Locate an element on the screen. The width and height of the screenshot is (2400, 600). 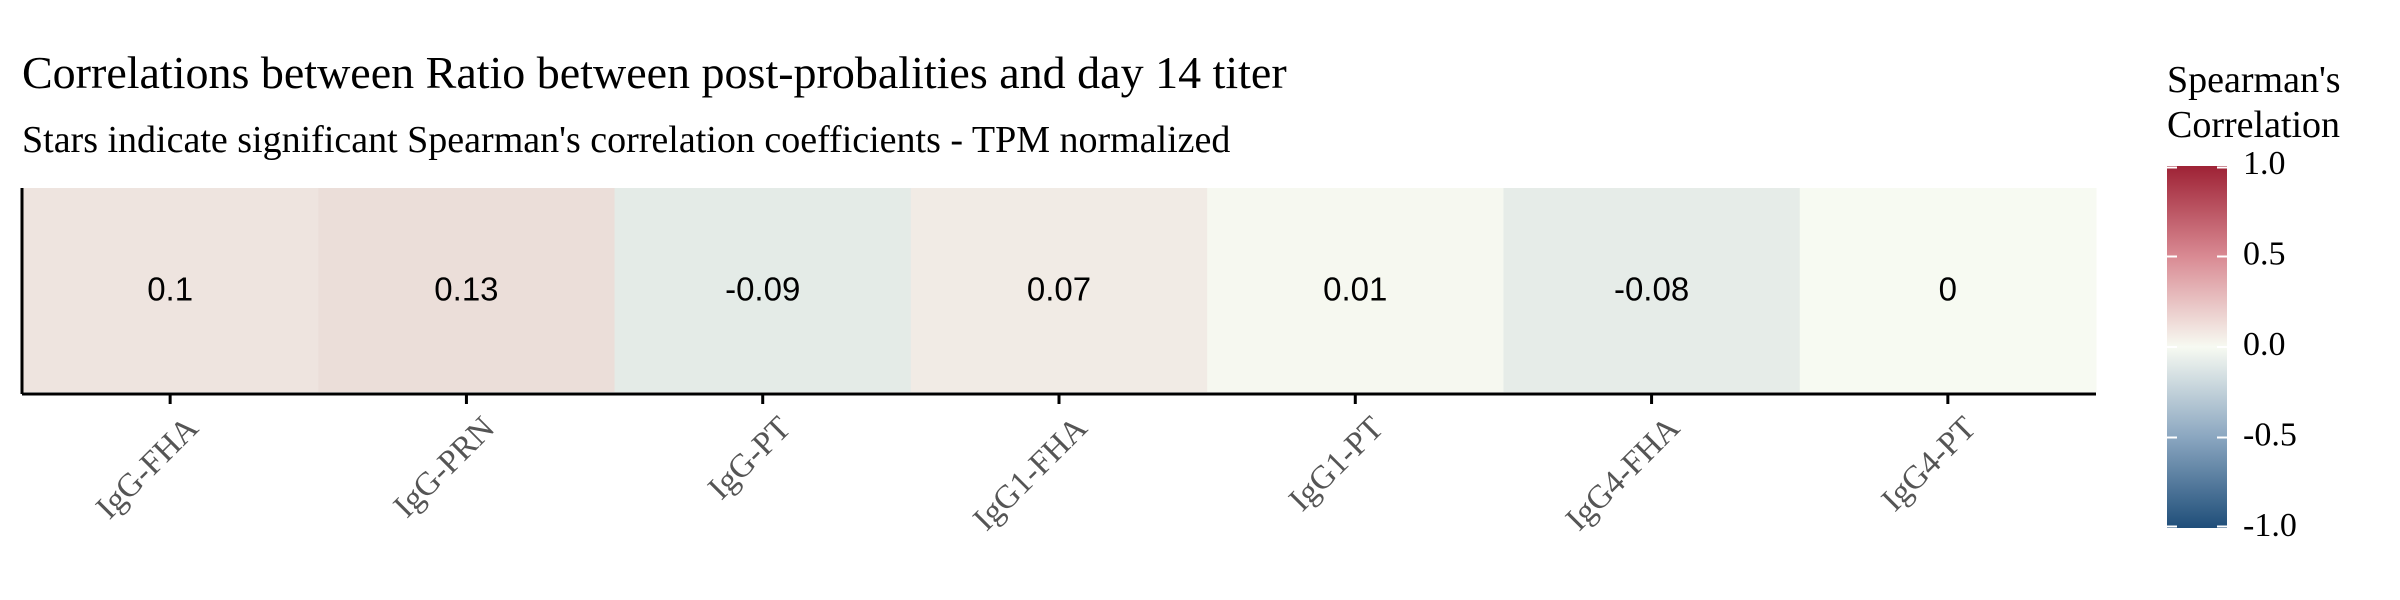
legend-title-line2: Correlation is located at coordinates (2253, 125).